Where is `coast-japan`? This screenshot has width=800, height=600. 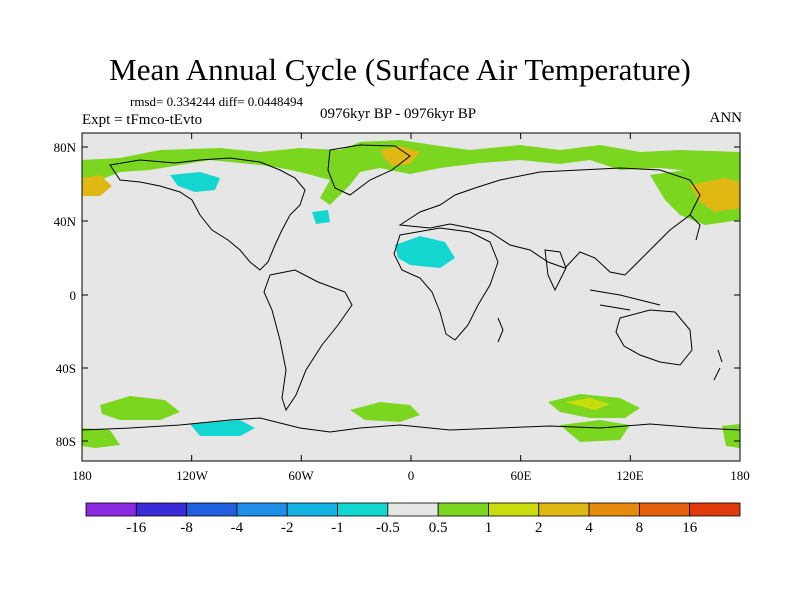
coast-japan is located at coordinates (695, 227).